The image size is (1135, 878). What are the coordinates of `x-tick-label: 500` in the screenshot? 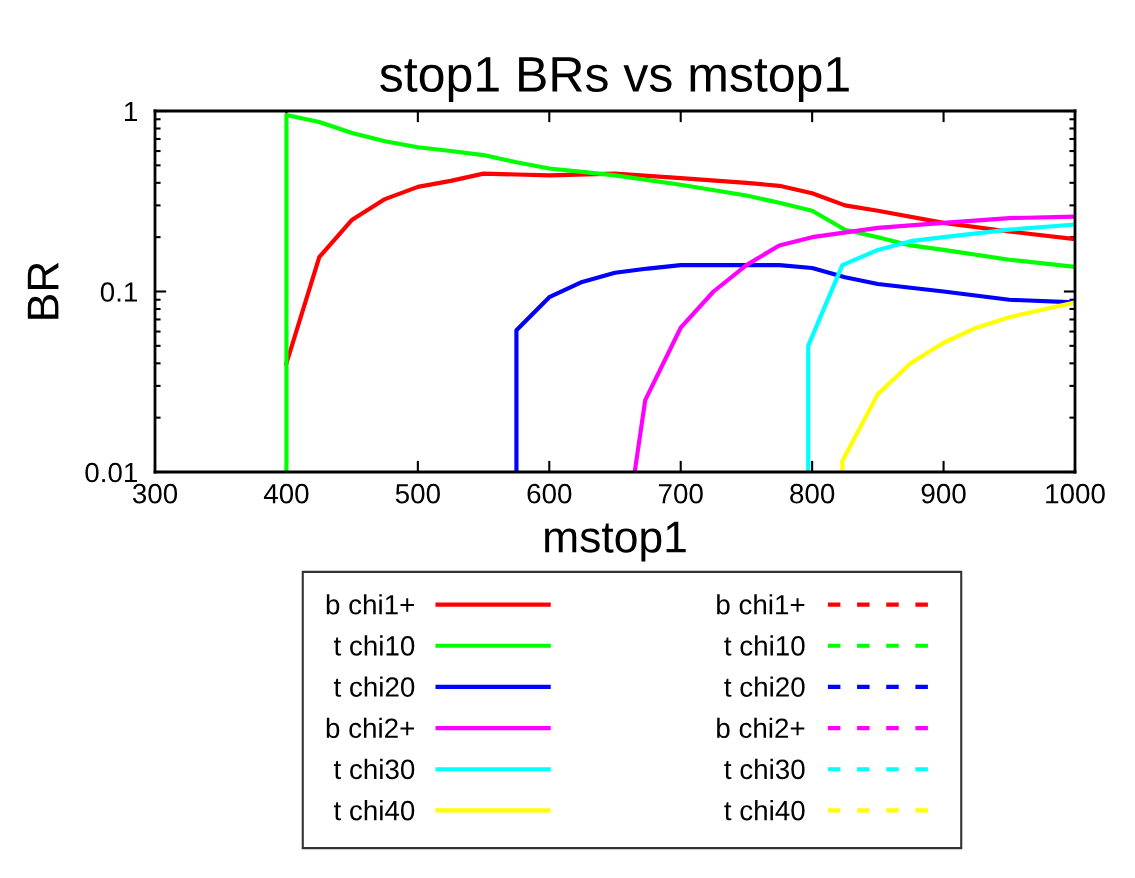 It's located at (417, 493).